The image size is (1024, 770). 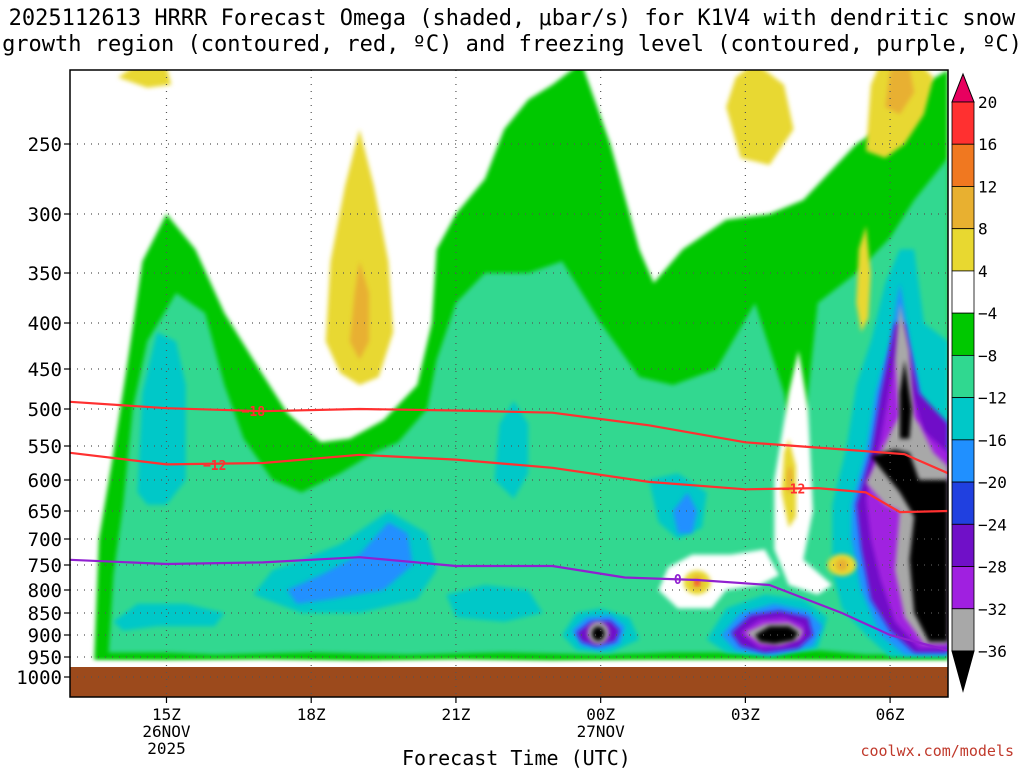 I want to click on terrain-bar, so click(x=509, y=682).